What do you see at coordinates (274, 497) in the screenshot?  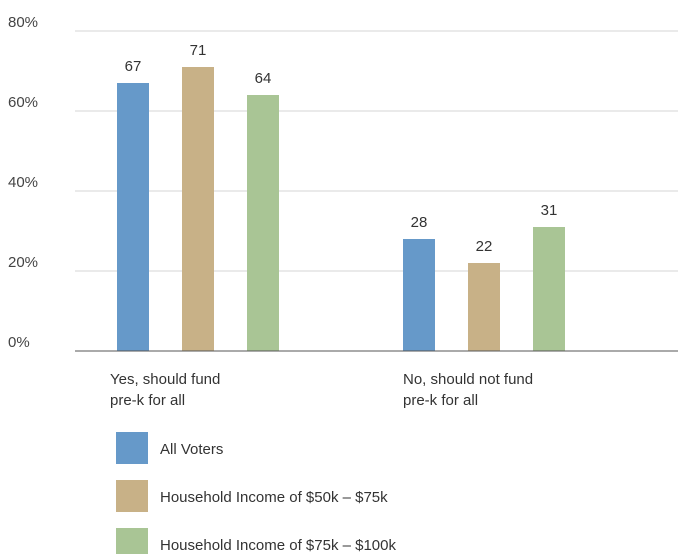 I see `legend-label: Household Income of $50k – $75k` at bounding box center [274, 497].